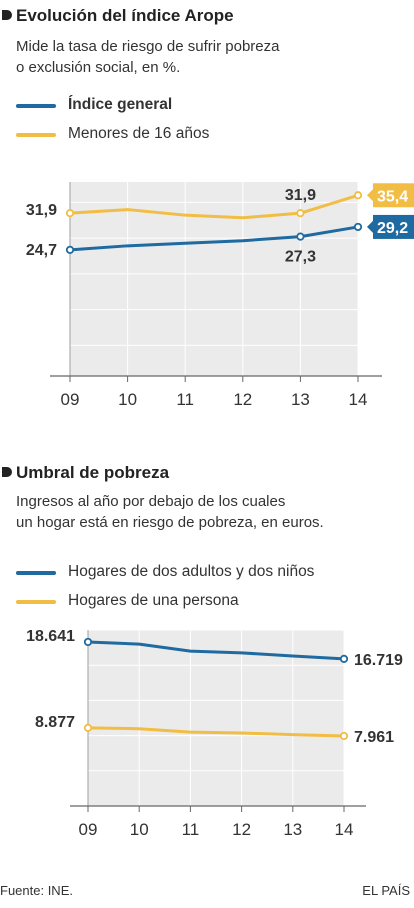 The image size is (414, 908). Describe the element at coordinates (55, 722) in the screenshot. I see `data-label: 8.877` at that location.